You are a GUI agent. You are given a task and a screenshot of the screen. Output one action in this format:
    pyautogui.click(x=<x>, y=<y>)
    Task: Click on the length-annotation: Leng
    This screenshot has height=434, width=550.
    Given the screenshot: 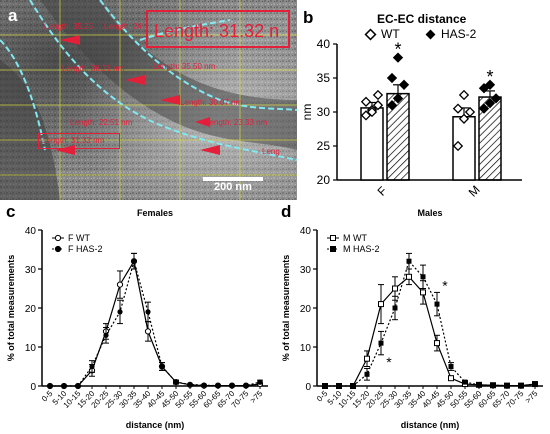 What is the action you would take?
    pyautogui.click(x=271, y=151)
    